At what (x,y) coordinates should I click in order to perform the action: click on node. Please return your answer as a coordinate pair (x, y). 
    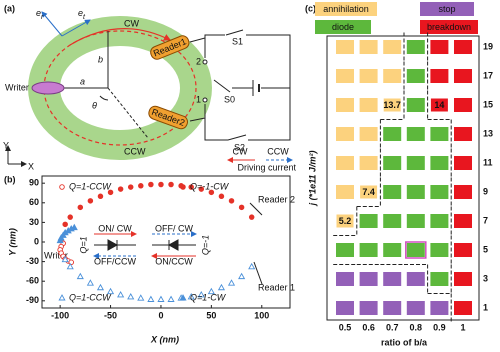
    Looking at the image, I should click on (205, 62).